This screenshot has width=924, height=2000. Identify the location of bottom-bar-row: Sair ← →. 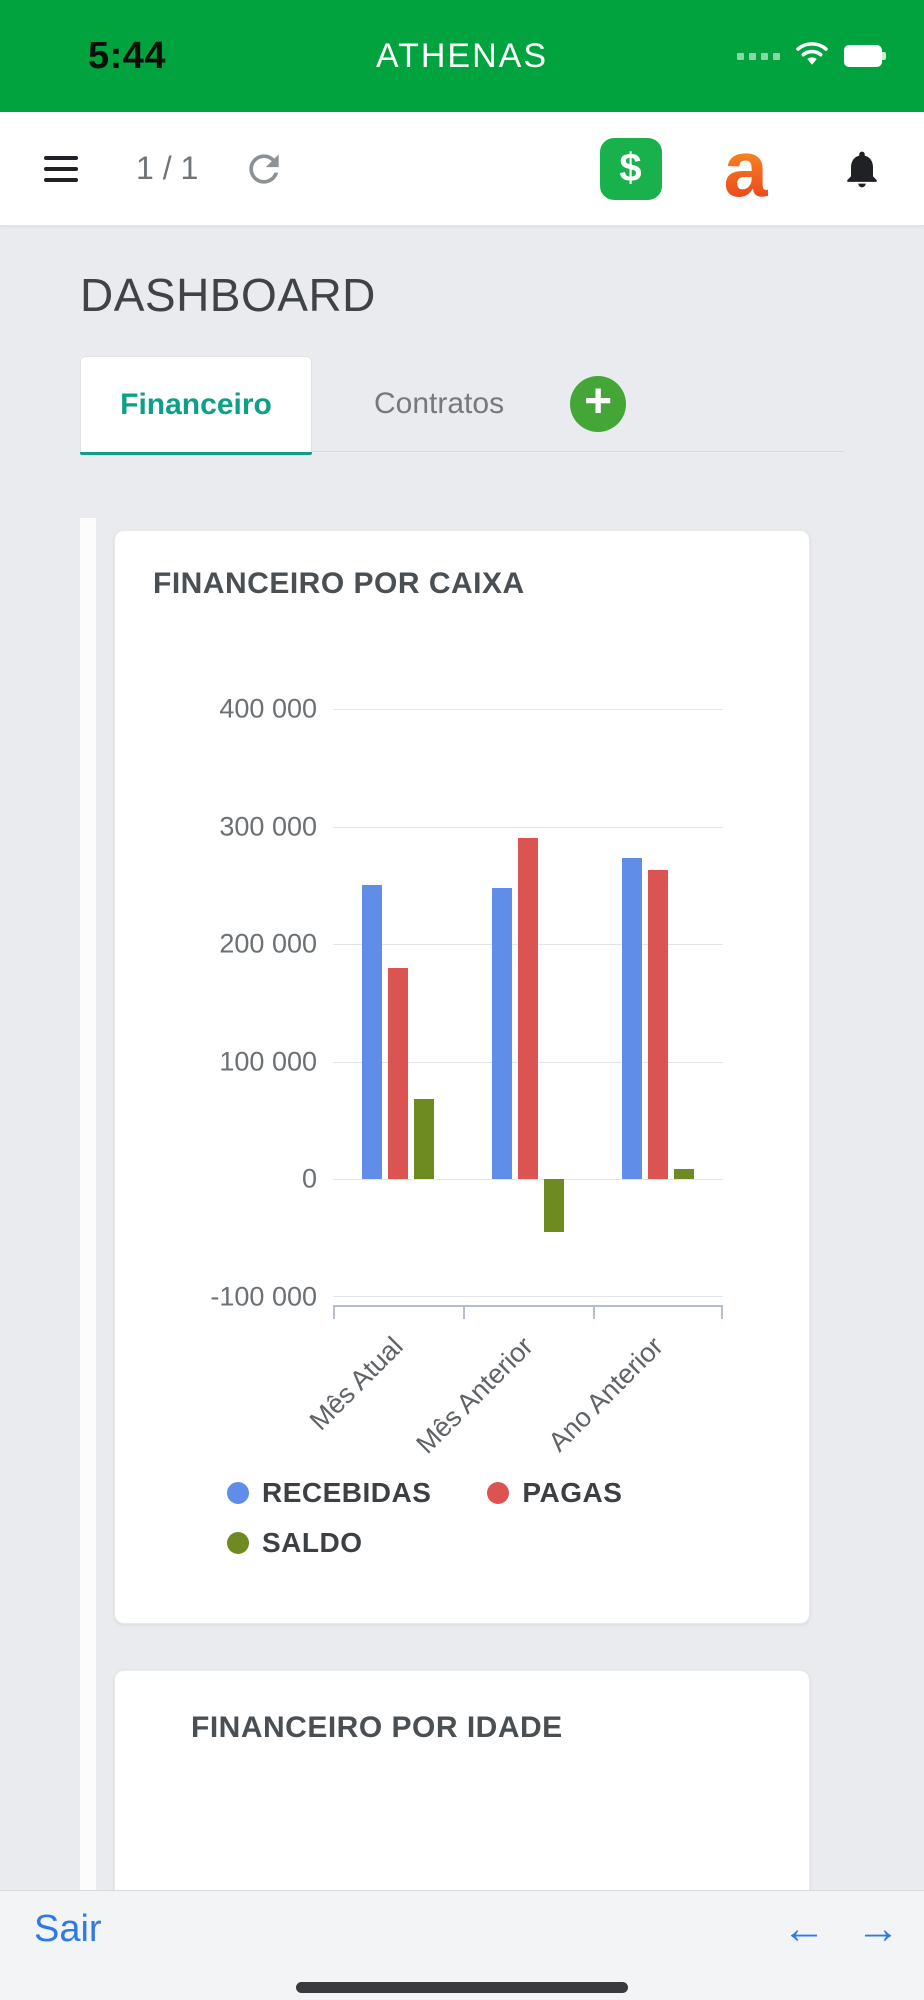
(462, 1921).